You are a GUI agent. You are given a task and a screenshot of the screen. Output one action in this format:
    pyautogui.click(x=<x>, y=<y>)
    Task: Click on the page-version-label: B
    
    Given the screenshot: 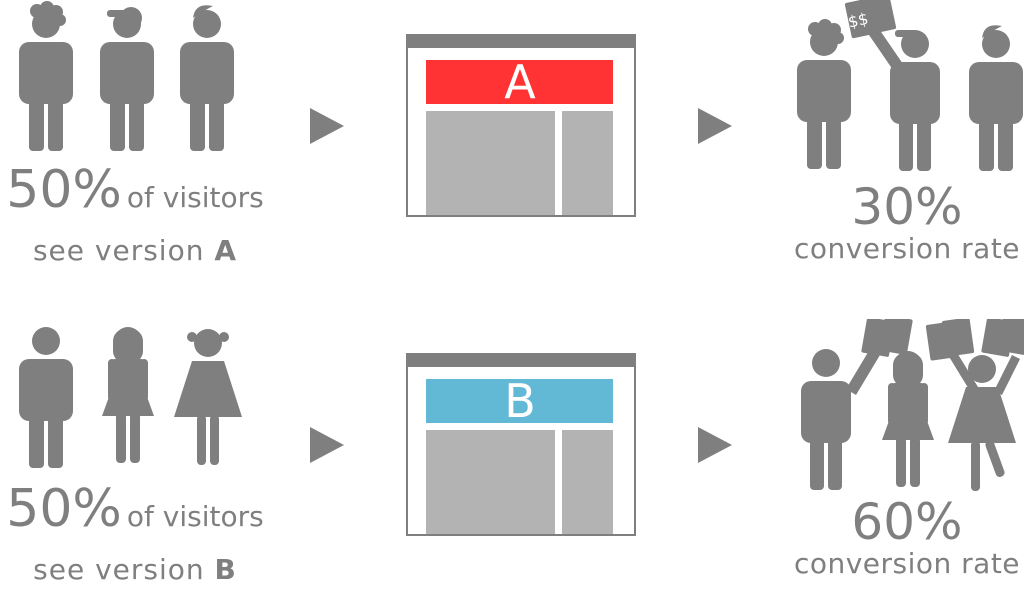 What is the action you would take?
    pyautogui.click(x=520, y=401)
    